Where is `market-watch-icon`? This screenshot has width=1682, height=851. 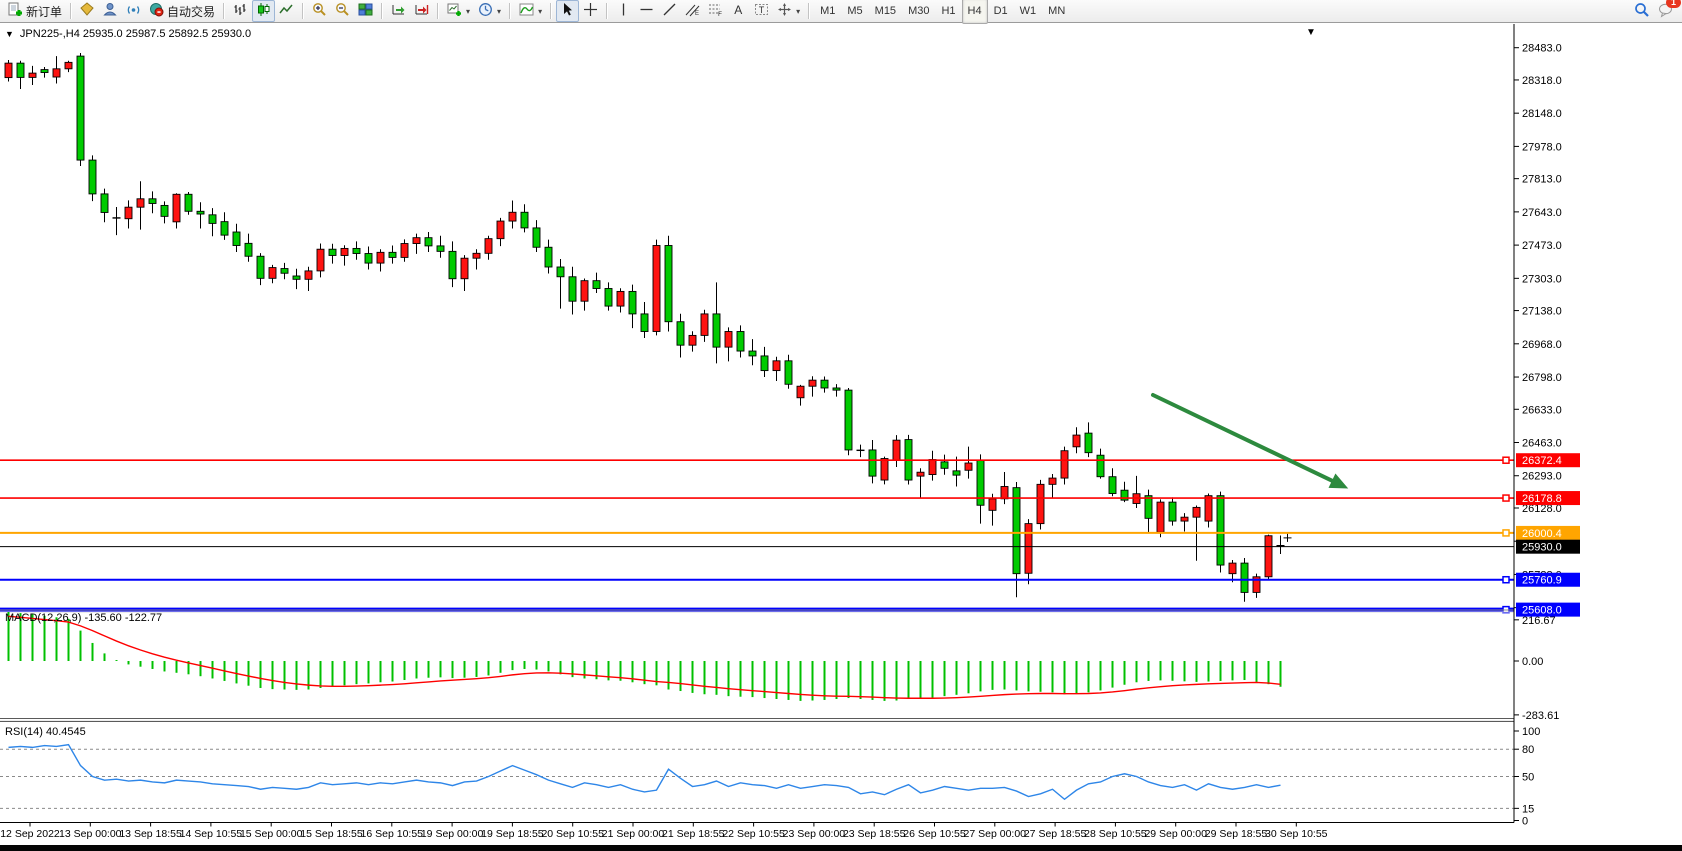 market-watch-icon is located at coordinates (87, 9).